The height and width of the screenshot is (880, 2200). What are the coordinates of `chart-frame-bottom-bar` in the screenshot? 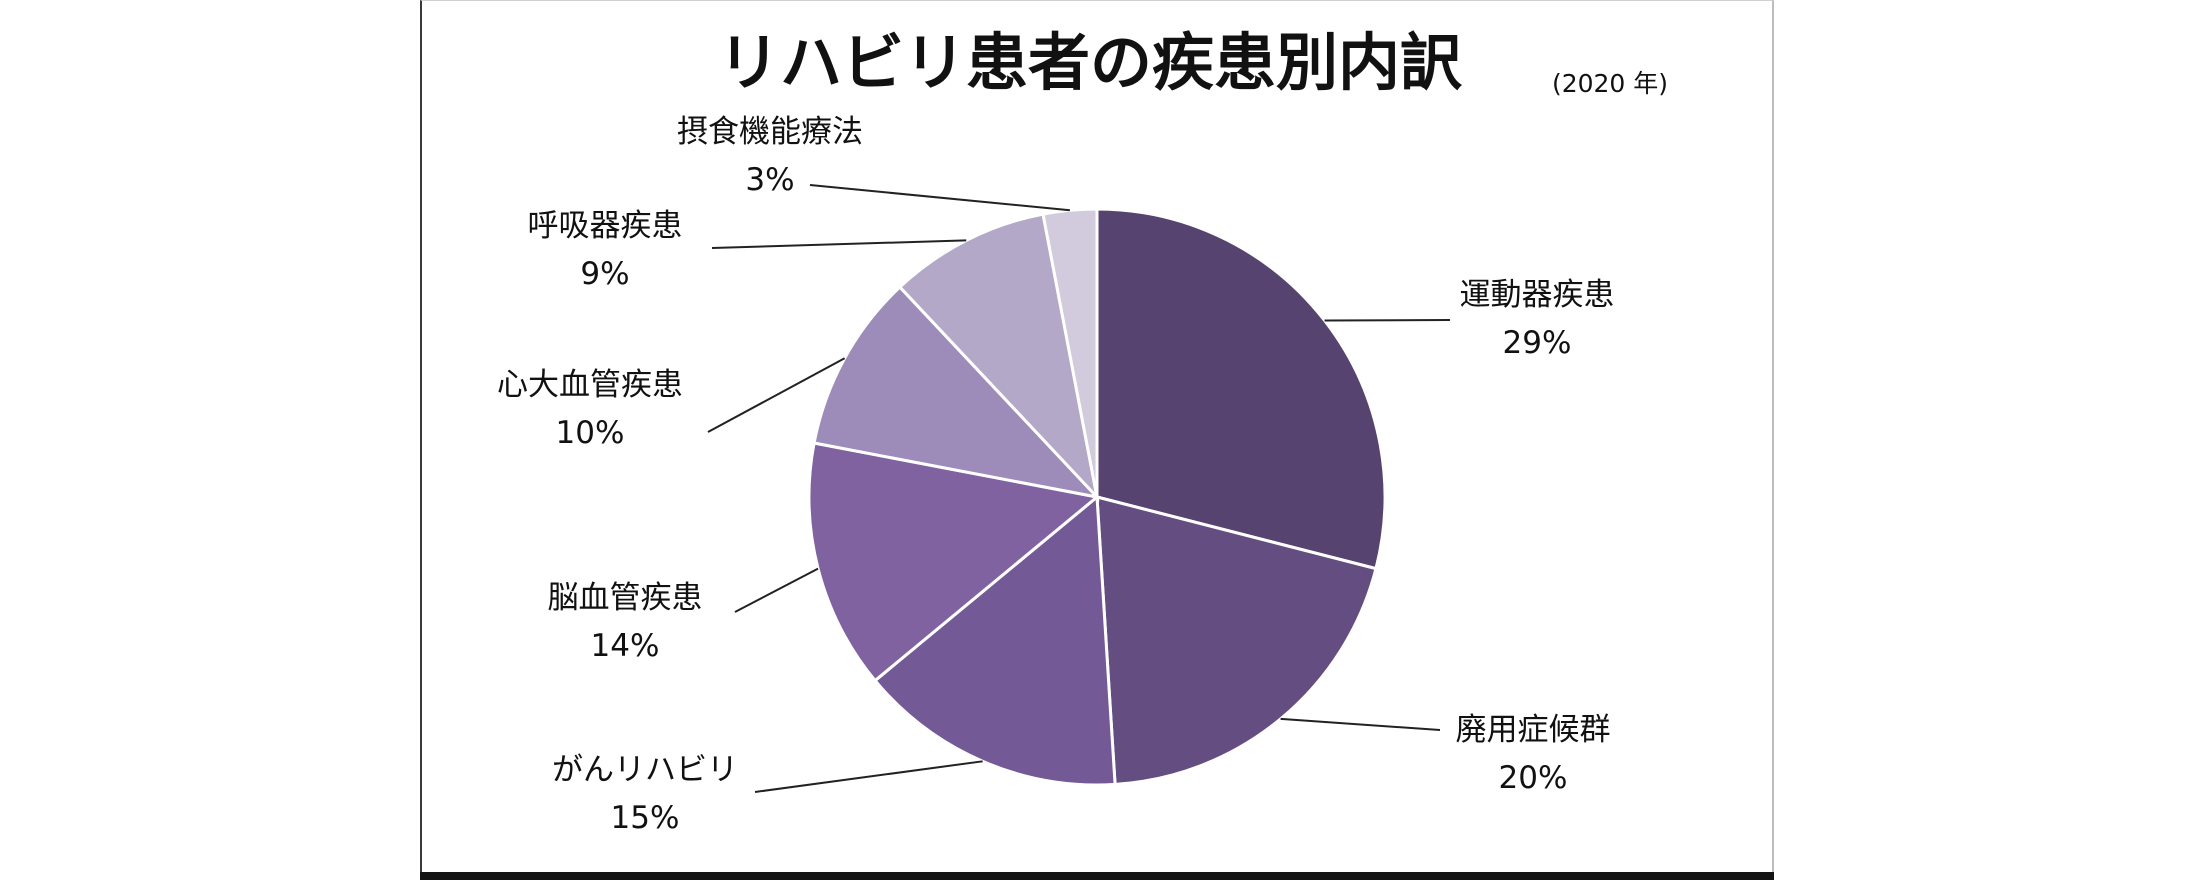 It's located at (1097, 876).